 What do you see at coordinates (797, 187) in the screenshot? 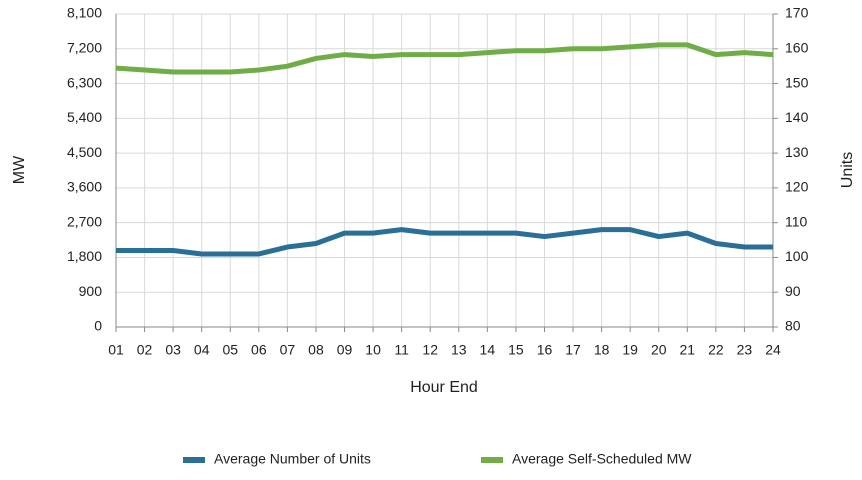
I see `y2-tick-label: 120` at bounding box center [797, 187].